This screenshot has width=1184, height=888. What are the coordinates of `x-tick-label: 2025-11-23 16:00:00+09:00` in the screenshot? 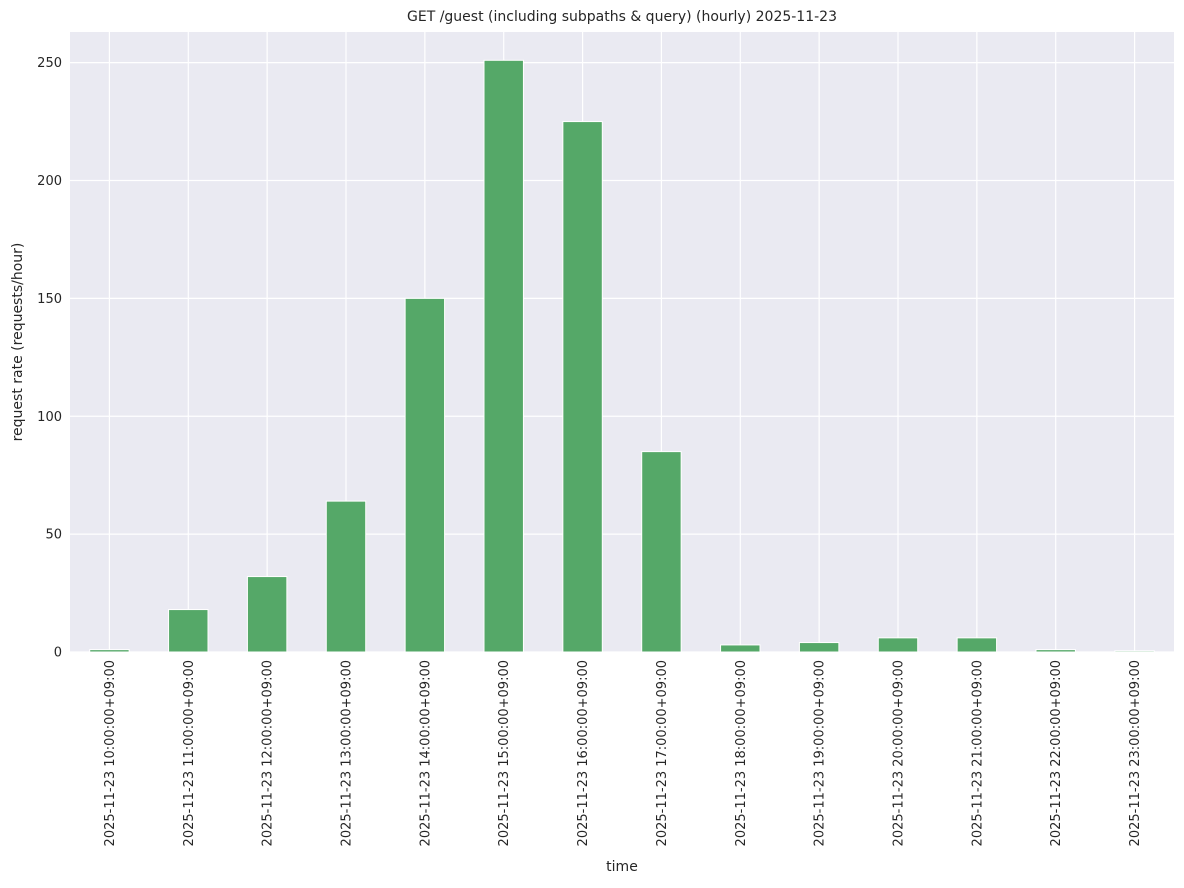 It's located at (583, 753).